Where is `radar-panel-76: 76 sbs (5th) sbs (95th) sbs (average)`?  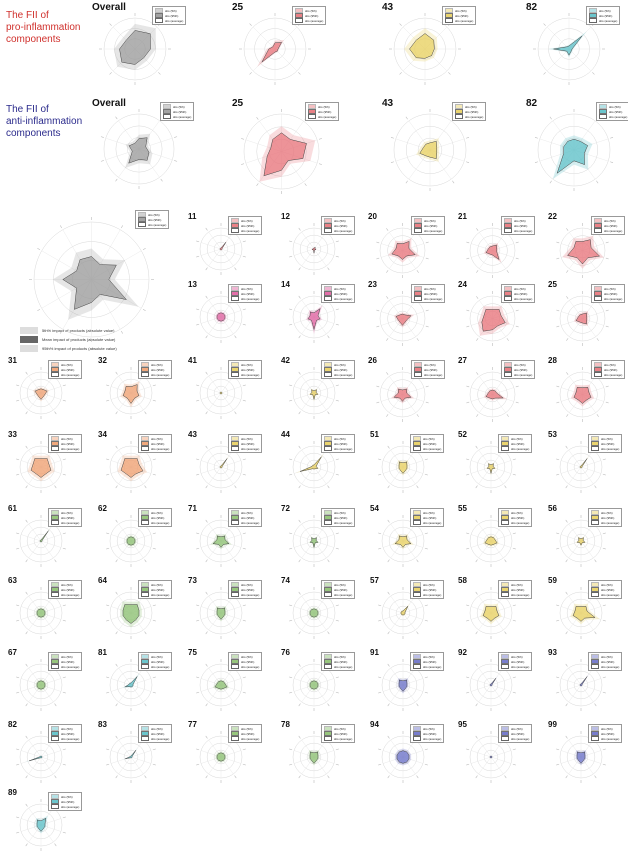
radar-panel-76: 76 sbs (5th) sbs (95th) sbs (average) is located at coordinates (318, 682).